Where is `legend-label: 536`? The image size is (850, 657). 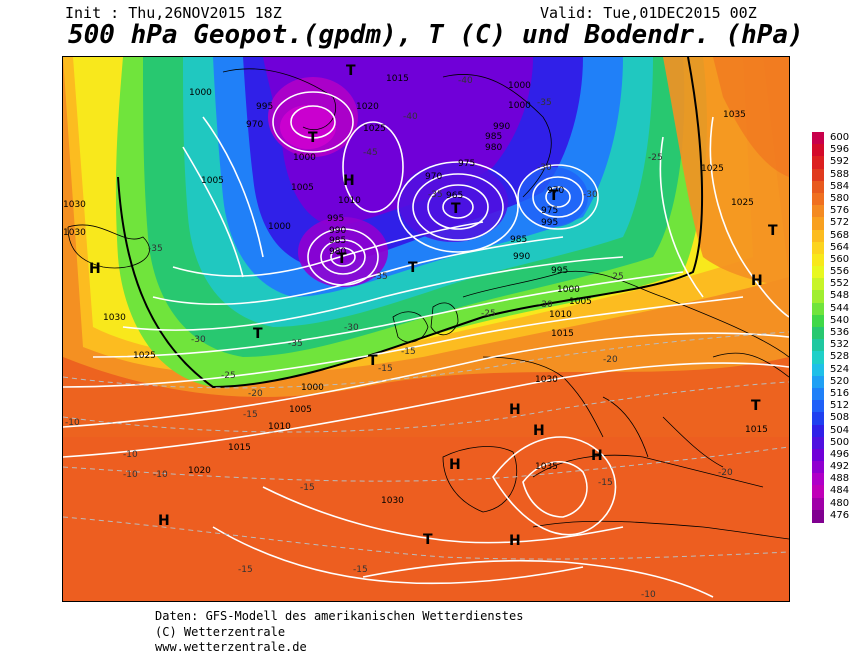
legend-label: 536 is located at coordinates (840, 332).